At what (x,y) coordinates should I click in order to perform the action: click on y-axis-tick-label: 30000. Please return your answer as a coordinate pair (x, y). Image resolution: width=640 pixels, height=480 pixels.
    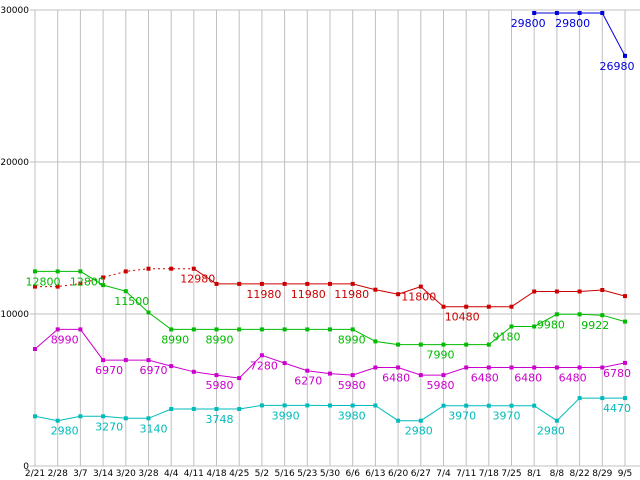
    Looking at the image, I should click on (14, 11).